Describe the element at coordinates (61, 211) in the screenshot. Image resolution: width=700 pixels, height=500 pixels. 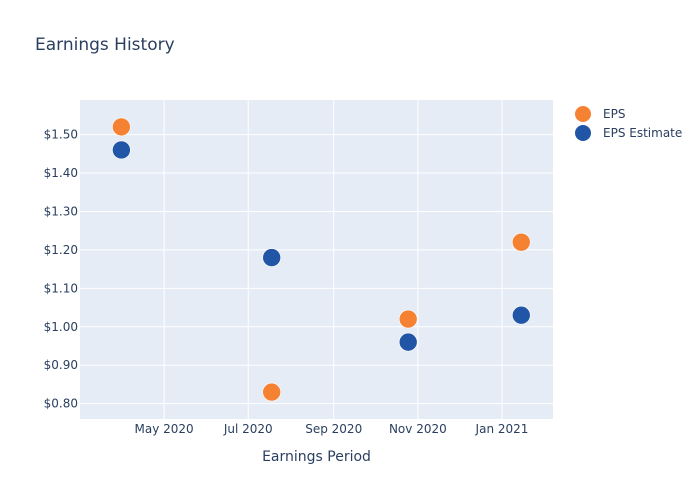
I see `y-tick-label: $1.30` at that location.